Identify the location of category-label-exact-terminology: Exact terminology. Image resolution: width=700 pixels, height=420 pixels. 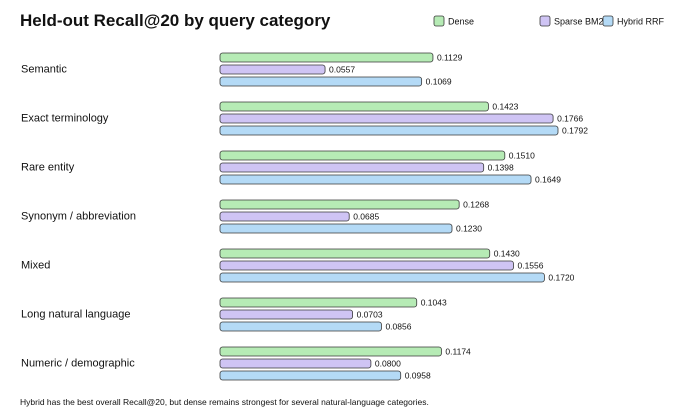
(65, 119).